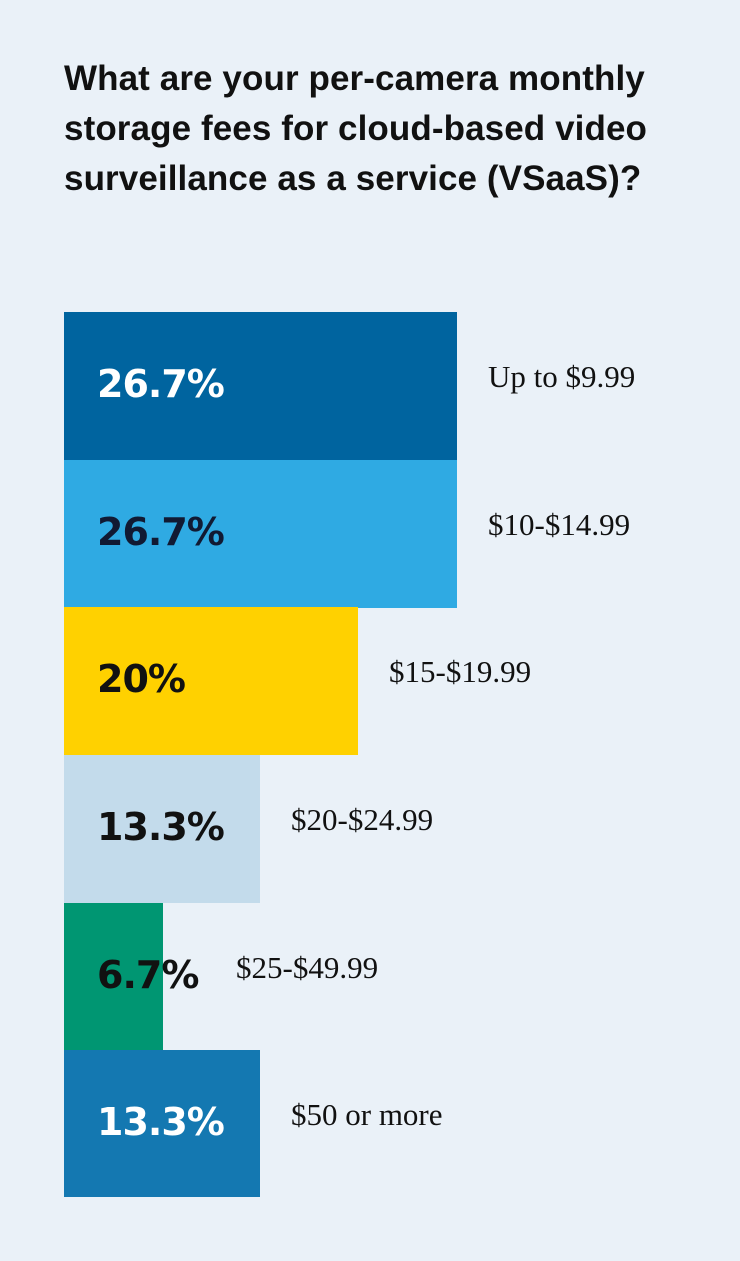  I want to click on category-label: Up to $9.99, so click(562, 376).